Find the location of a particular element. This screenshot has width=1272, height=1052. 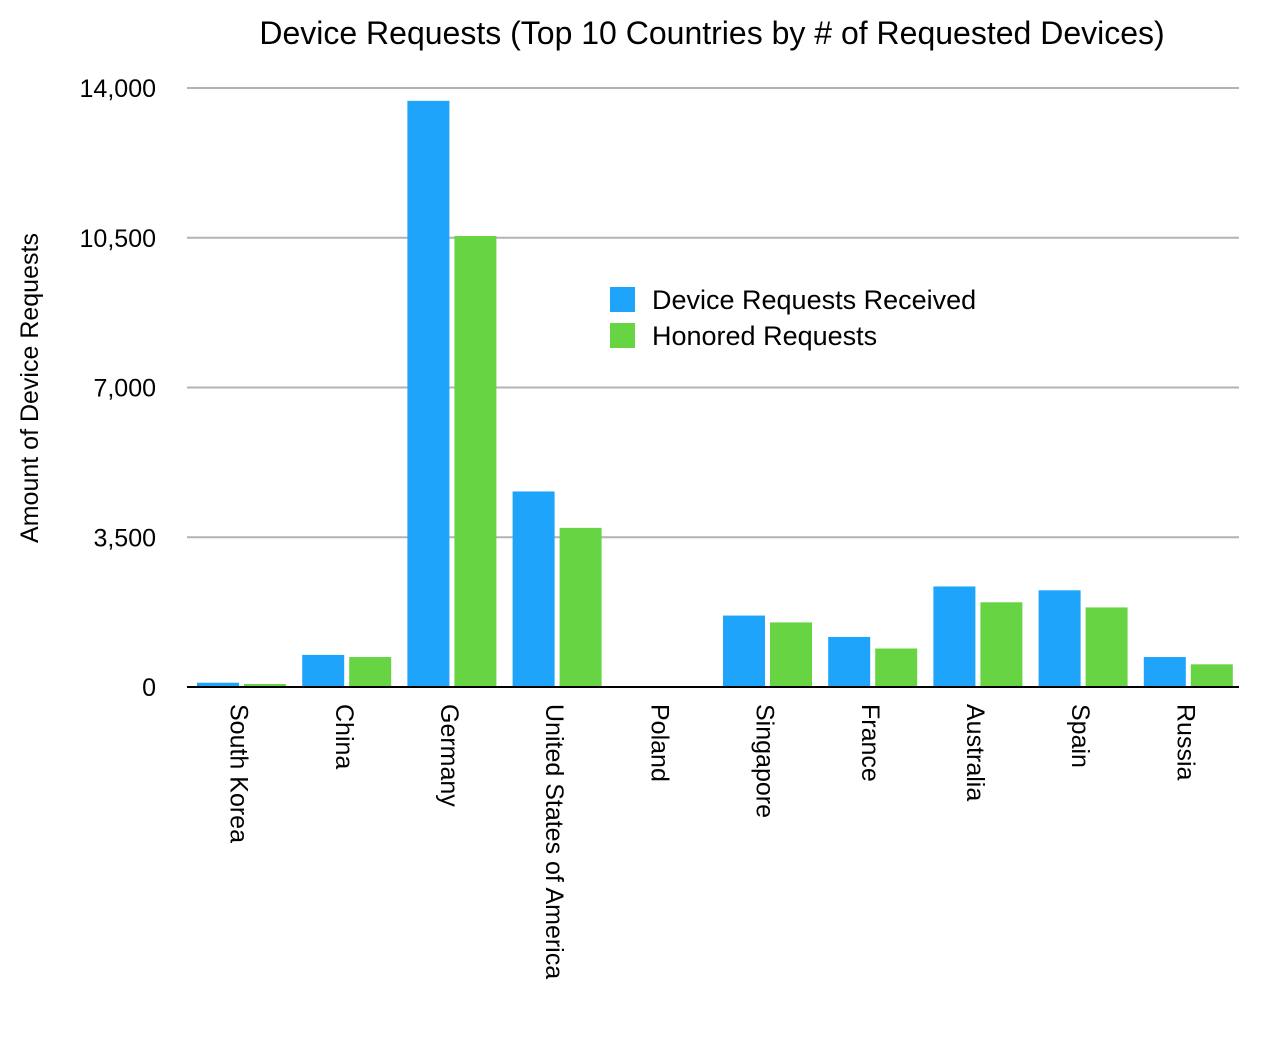

x-tick-label: Poland is located at coordinates (659, 743).